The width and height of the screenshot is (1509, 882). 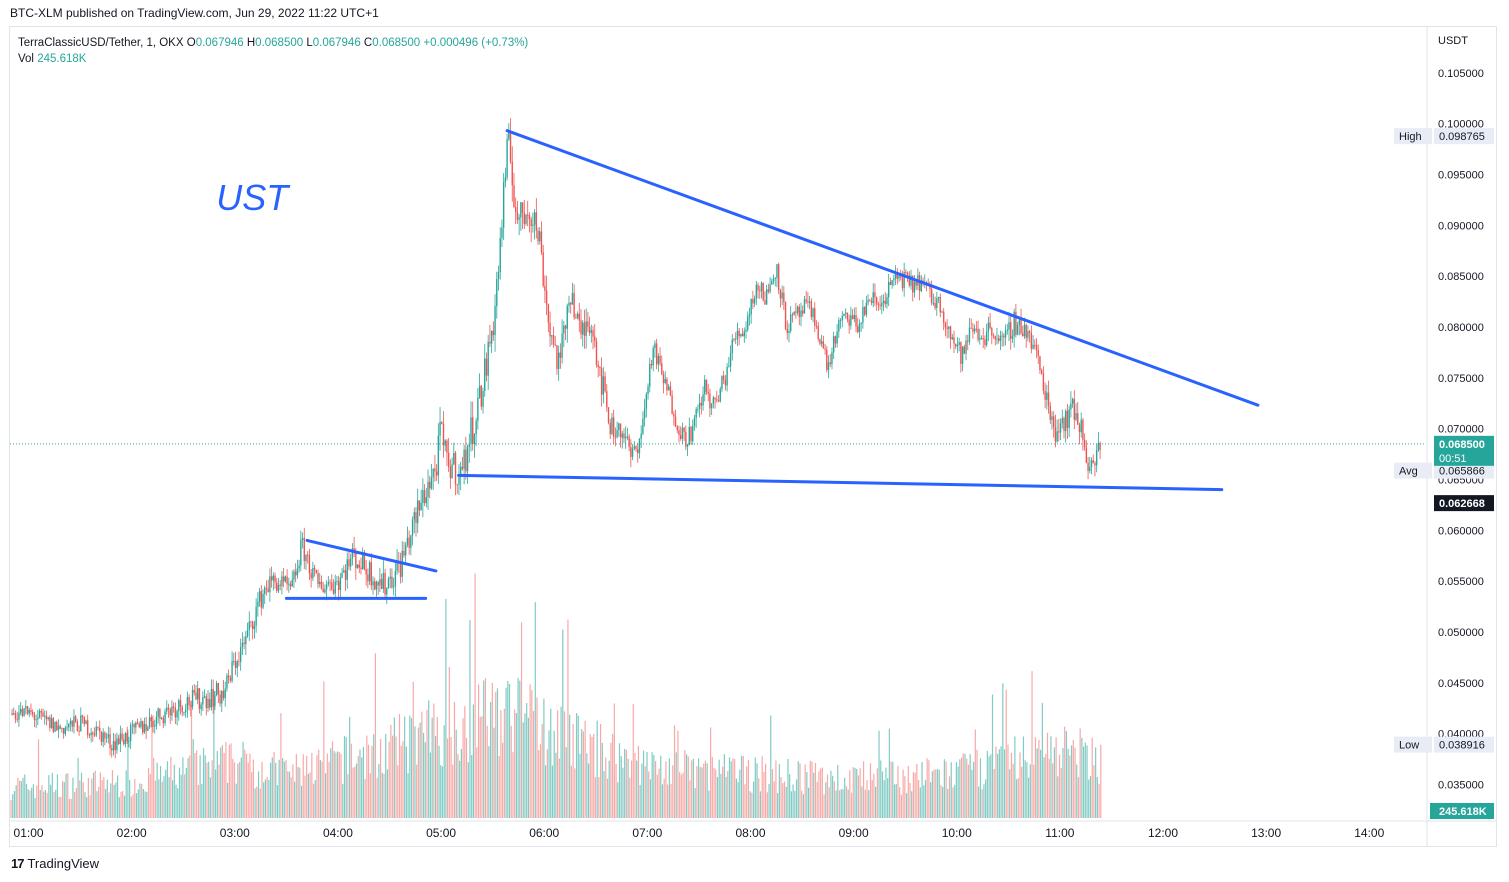 I want to click on tradingview-brand: 17 TradingView, so click(x=55, y=863).